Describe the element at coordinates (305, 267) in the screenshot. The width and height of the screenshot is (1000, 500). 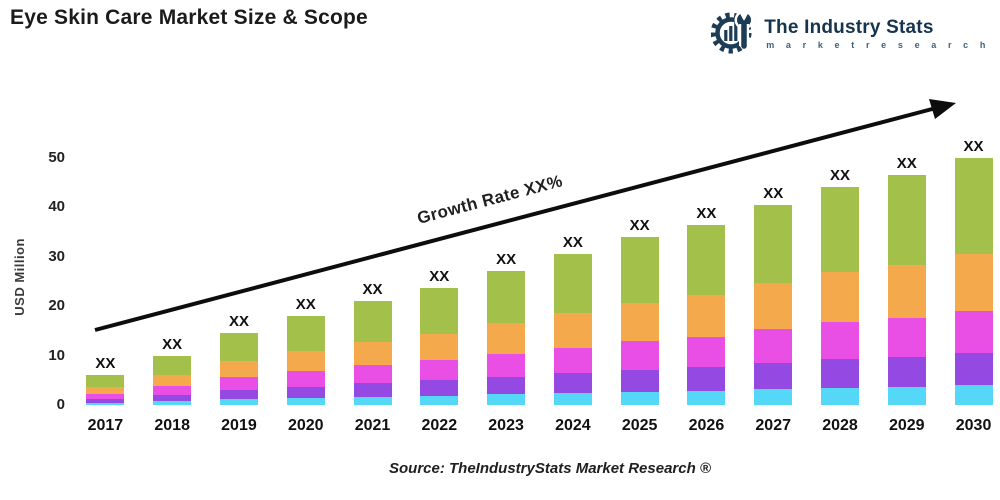
I see `bar-group: XX 2020` at that location.